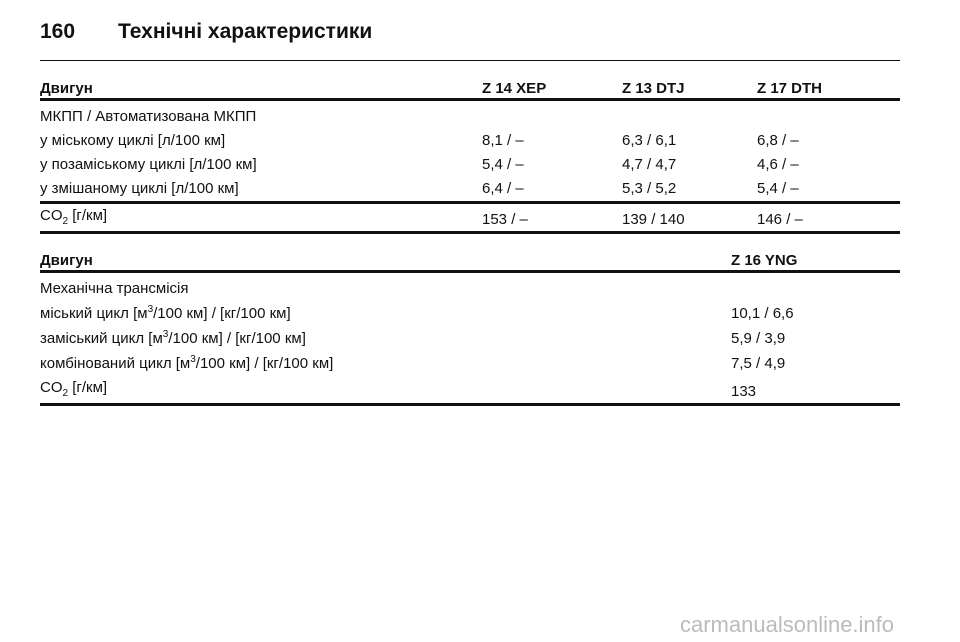 This screenshot has height=642, width=960. Describe the element at coordinates (778, 164) in the screenshot. I see `cell: 4,6 / –` at that location.